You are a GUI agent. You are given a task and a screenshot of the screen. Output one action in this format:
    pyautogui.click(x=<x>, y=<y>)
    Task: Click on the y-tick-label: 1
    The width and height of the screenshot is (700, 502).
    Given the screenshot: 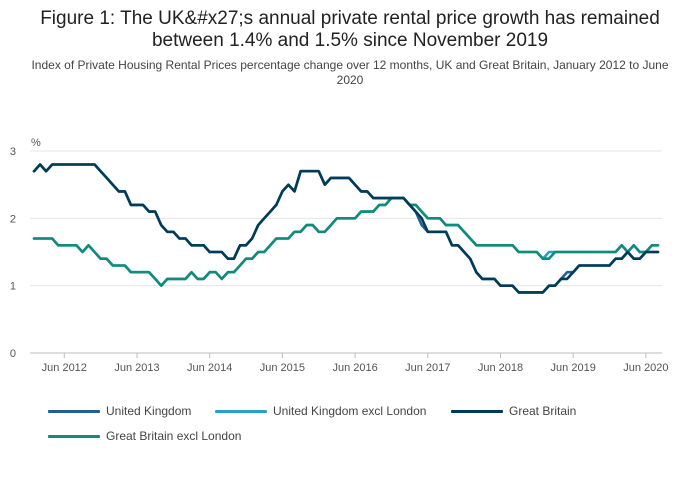 What is the action you would take?
    pyautogui.click(x=13, y=287)
    